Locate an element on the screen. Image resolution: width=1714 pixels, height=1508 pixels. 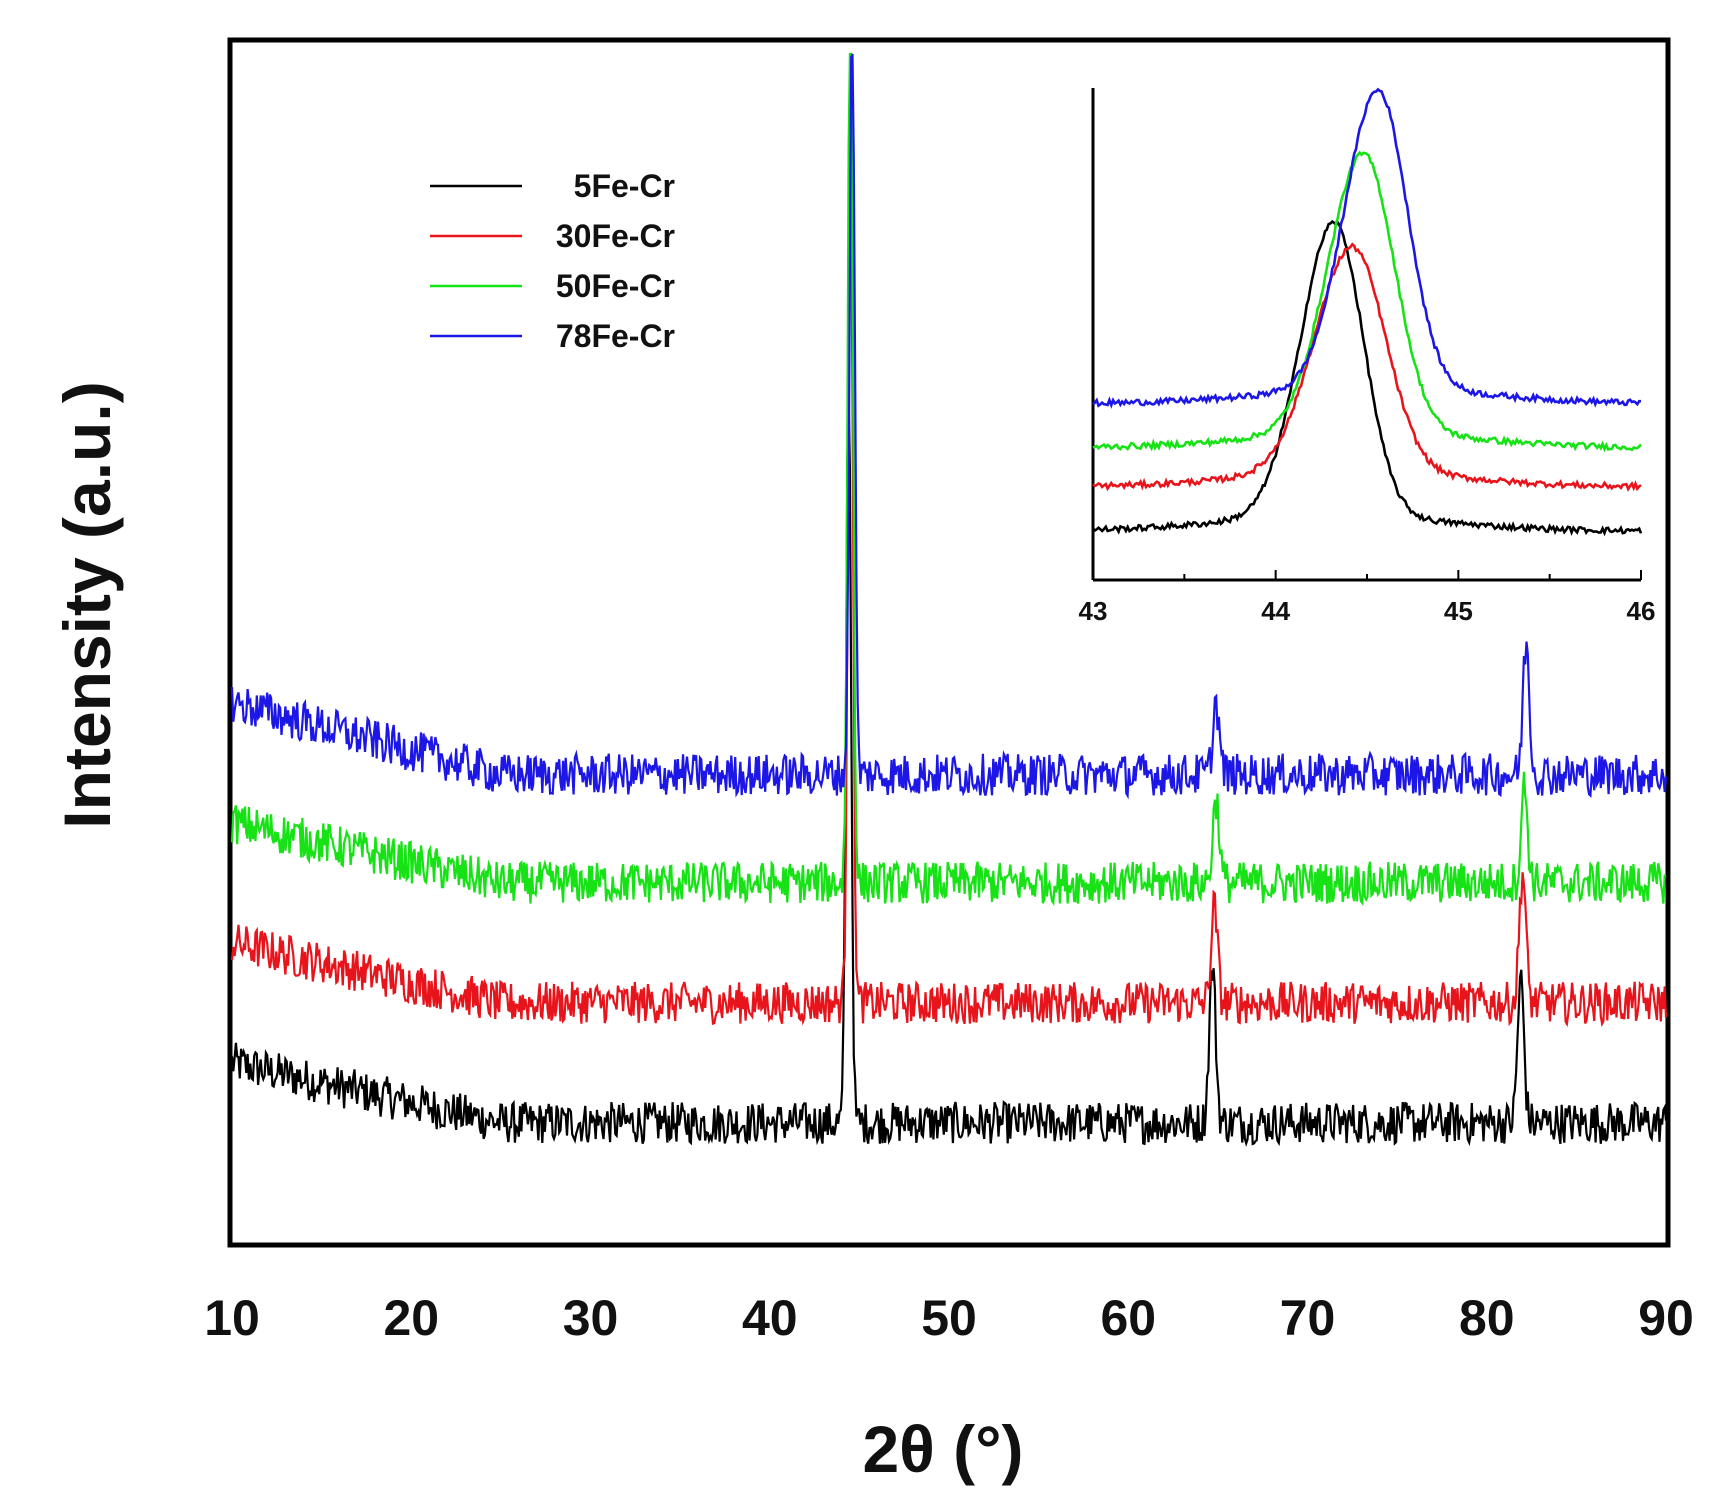
inset-series-group is located at coordinates (1367, 312).